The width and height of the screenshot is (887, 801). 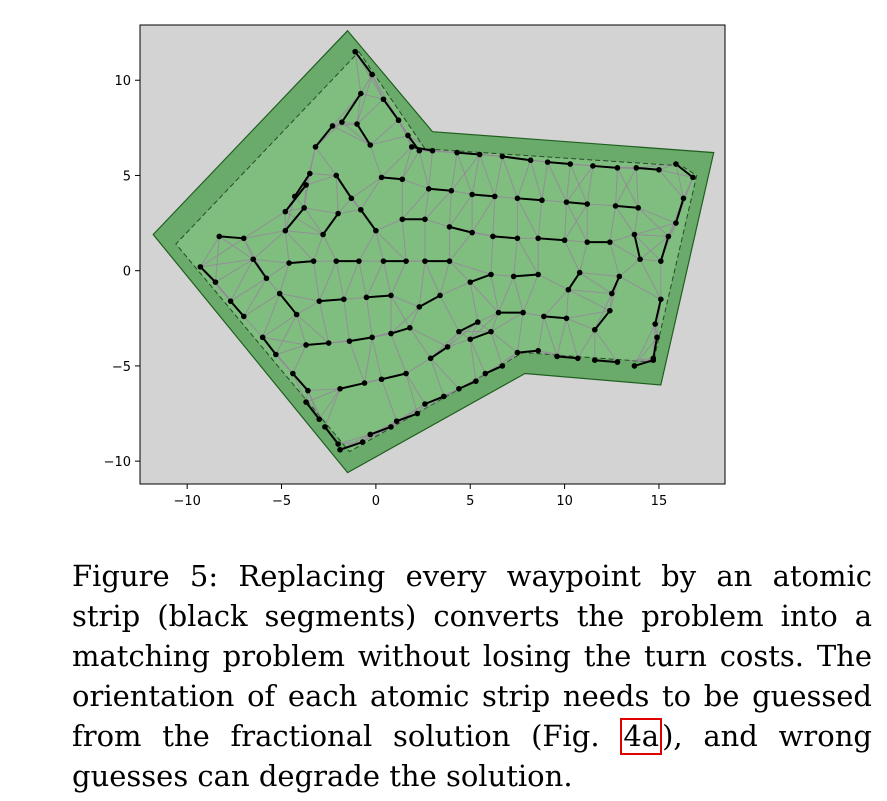 I want to click on figure-reference-link: 4a, so click(x=641, y=736).